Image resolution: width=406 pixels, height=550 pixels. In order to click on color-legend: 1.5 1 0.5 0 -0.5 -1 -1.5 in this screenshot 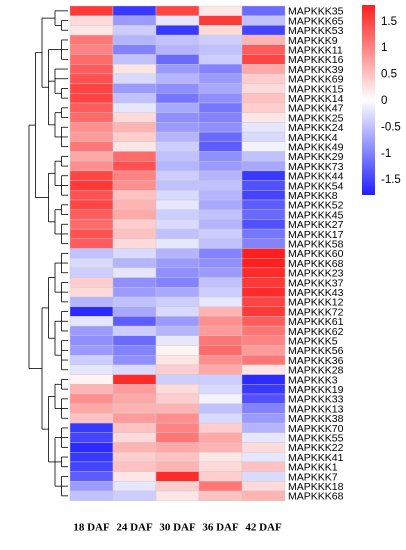, I will do `click(381, 100)`.